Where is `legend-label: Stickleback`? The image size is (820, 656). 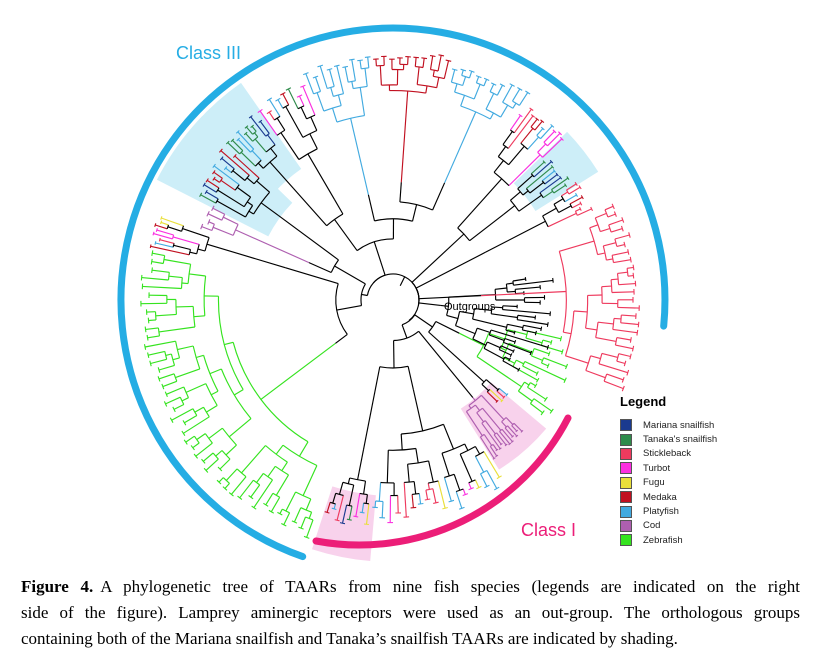 legend-label: Stickleback is located at coordinates (667, 454).